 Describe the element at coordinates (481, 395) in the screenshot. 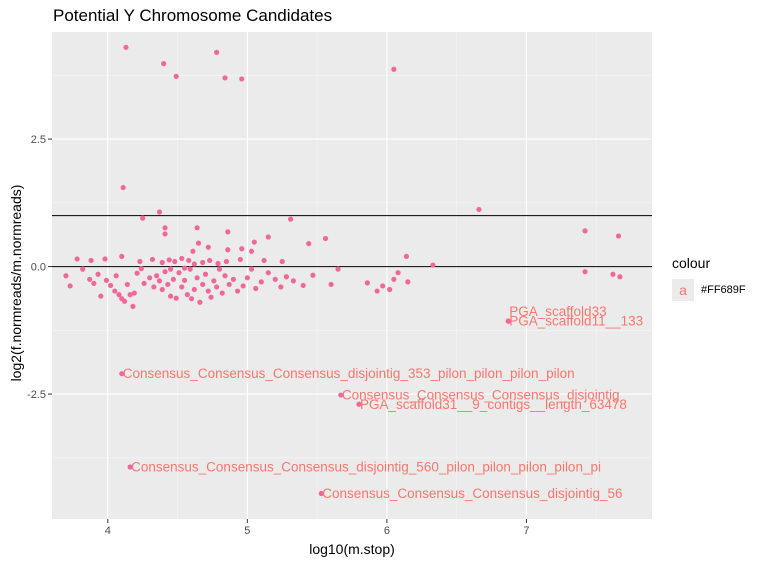

I see `point-label: Consensus_Consensus_Consensus_disjointig` at that location.